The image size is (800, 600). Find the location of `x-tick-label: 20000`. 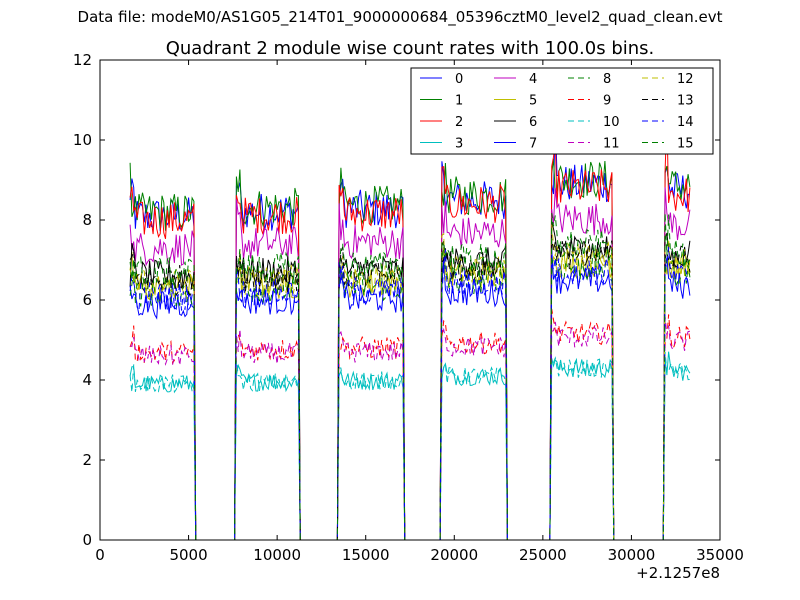

x-tick-label: 20000 is located at coordinates (454, 555).